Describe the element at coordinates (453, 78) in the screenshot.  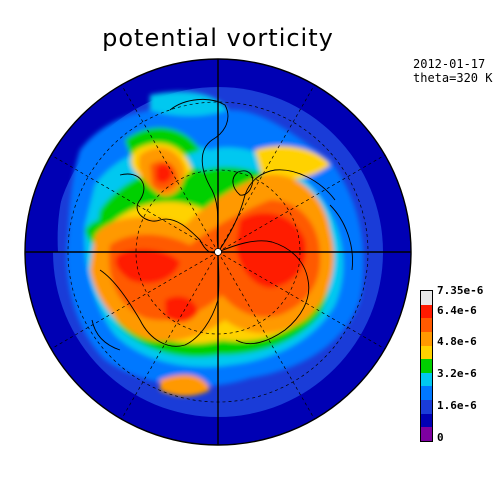
I see `theta-label: theta=320 K` at that location.